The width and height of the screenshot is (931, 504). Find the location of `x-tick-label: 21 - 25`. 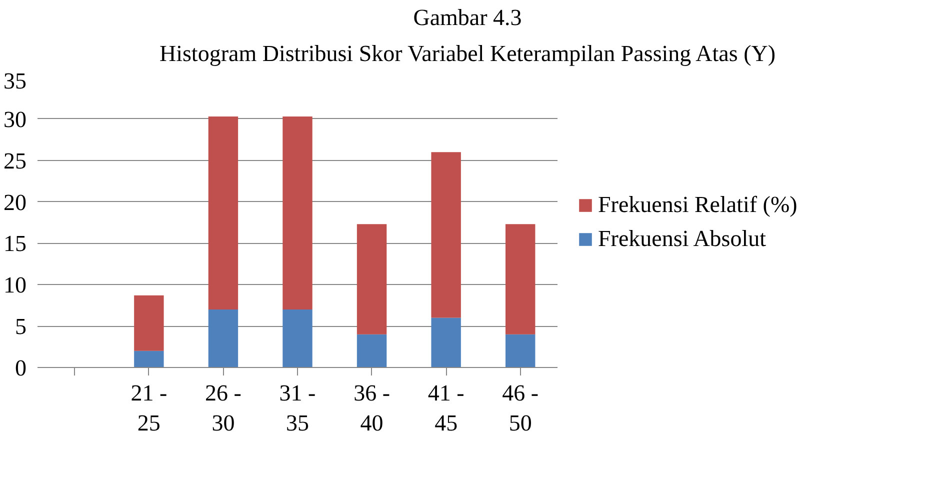

x-tick-label: 21 - 25 is located at coordinates (149, 408).